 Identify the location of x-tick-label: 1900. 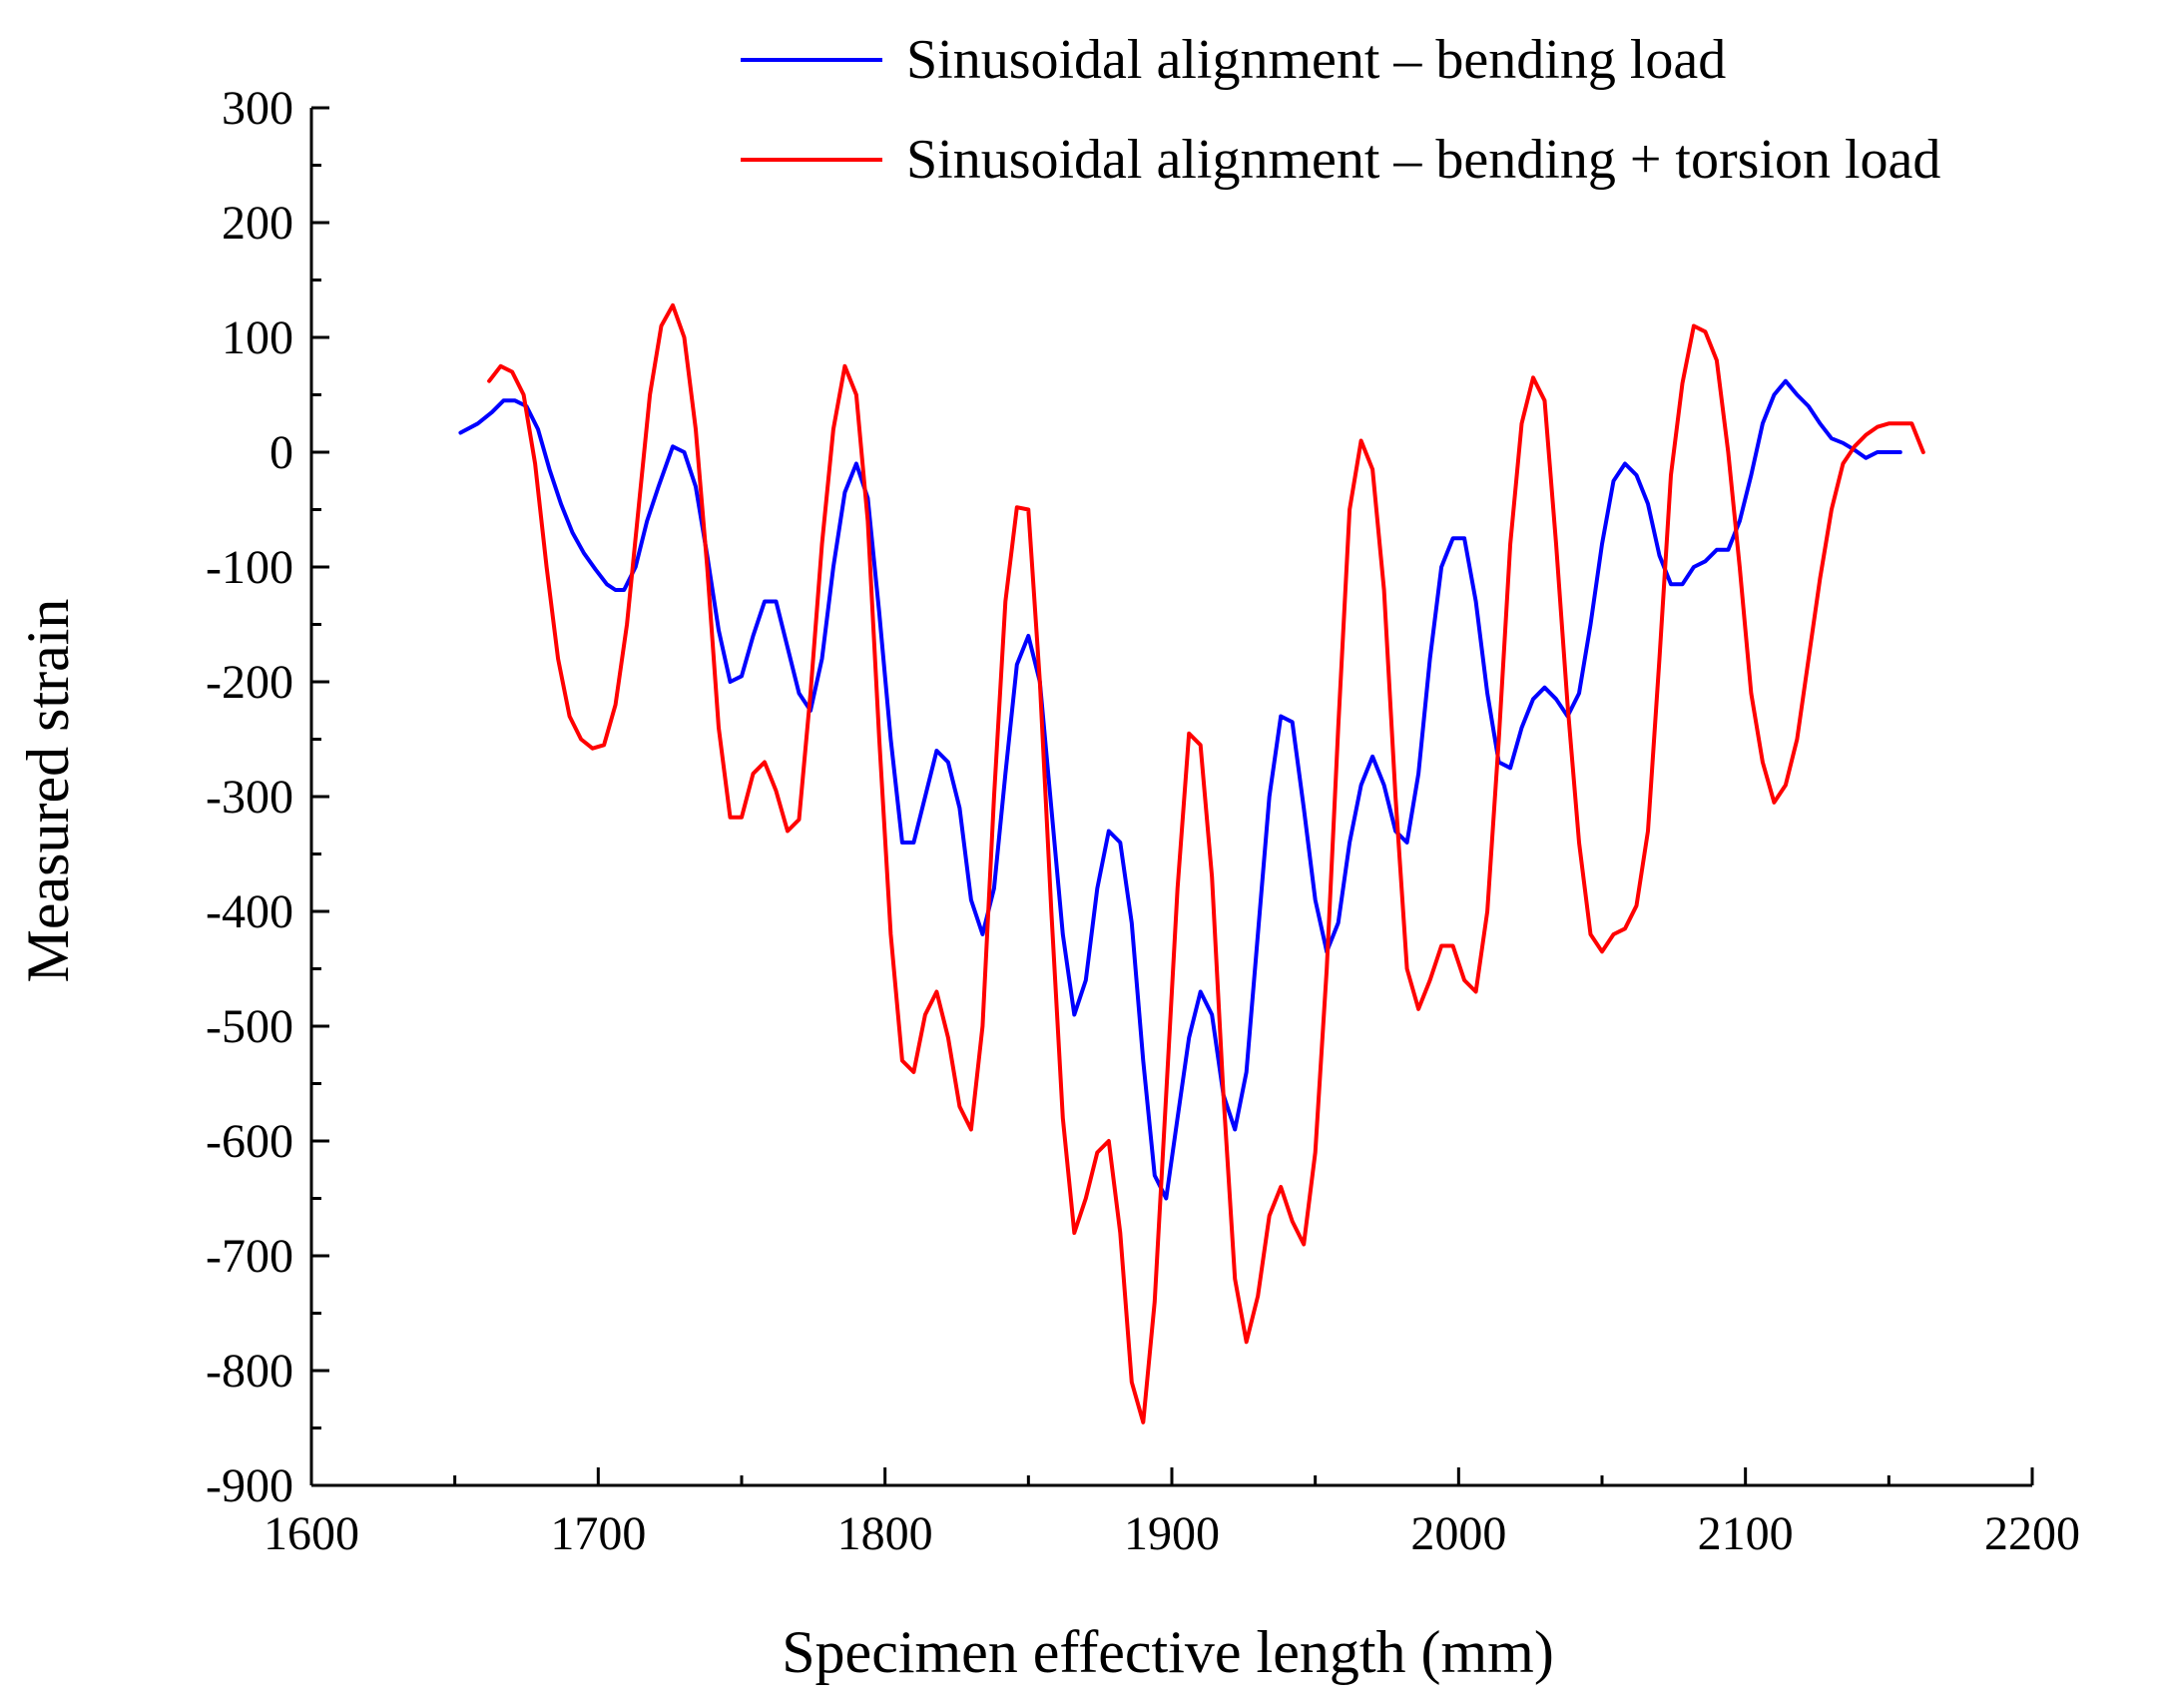
(1172, 1533).